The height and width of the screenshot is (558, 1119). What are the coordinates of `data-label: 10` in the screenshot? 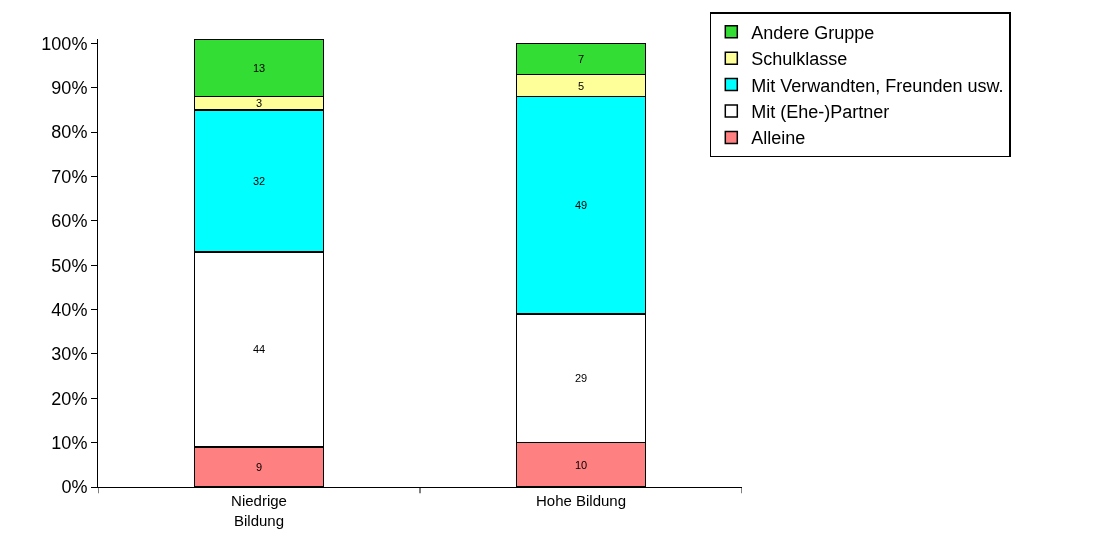 It's located at (581, 464).